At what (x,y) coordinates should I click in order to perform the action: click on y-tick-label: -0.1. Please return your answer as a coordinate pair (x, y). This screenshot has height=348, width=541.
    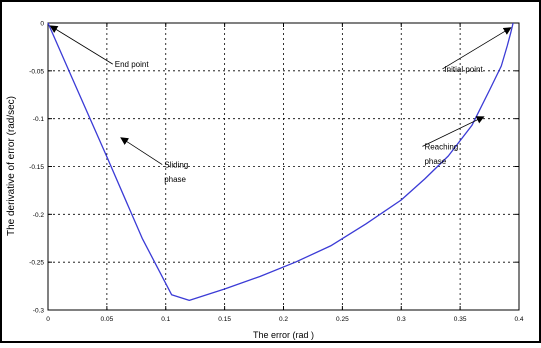
    Looking at the image, I should click on (39, 119).